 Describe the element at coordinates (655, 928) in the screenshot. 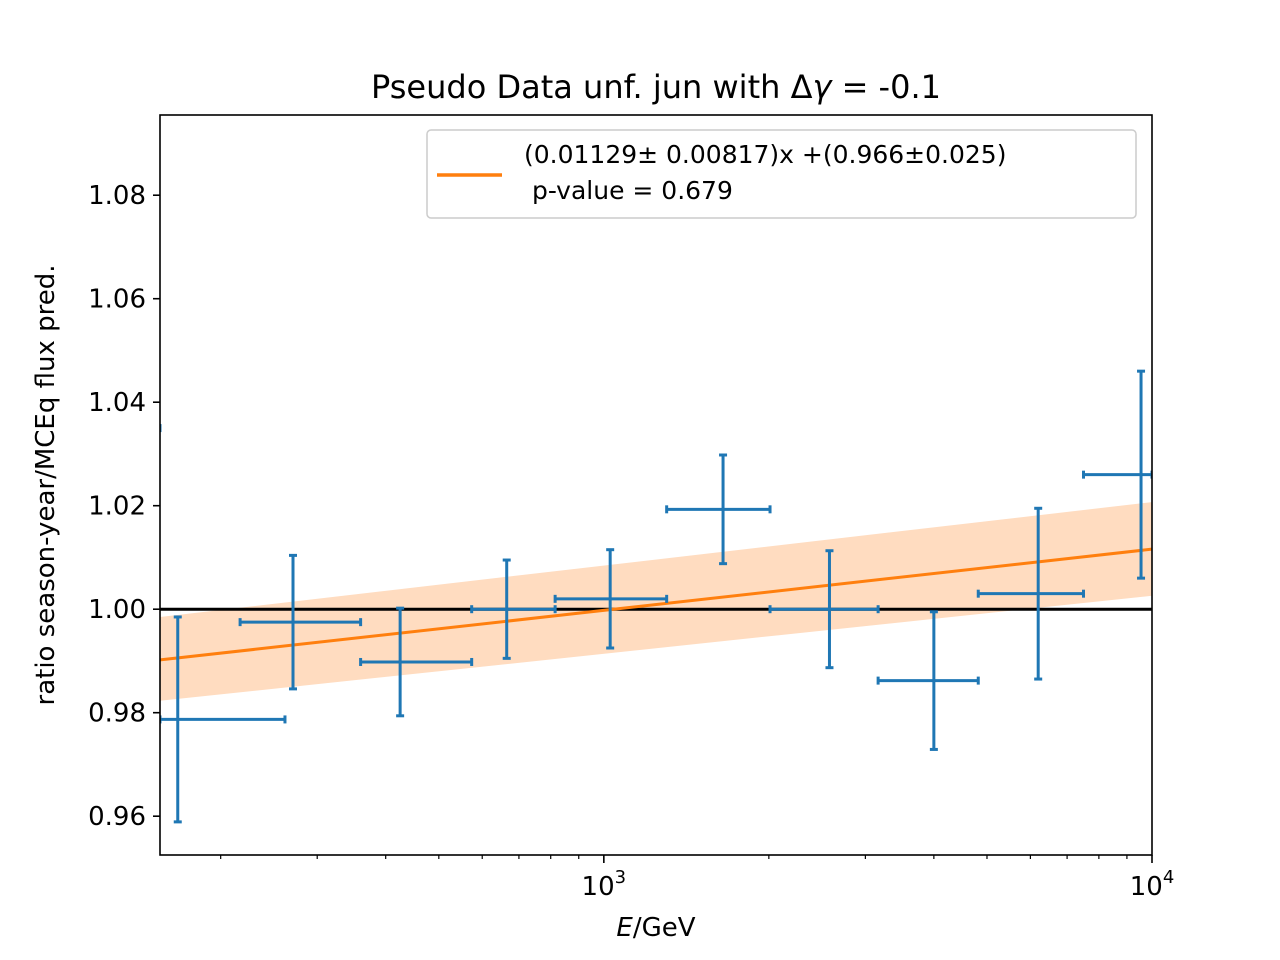

I see `x-axis-label: E/GeV` at that location.